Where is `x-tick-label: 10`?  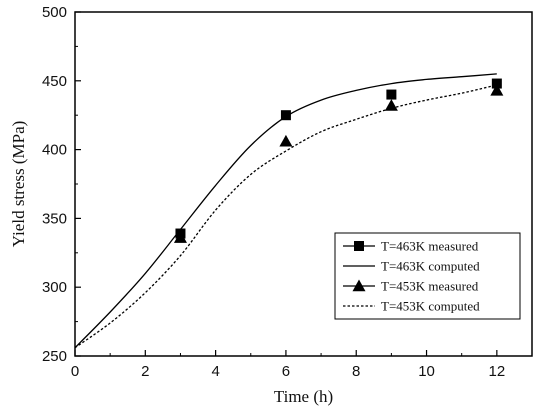 x-tick-label: 10 is located at coordinates (426, 371).